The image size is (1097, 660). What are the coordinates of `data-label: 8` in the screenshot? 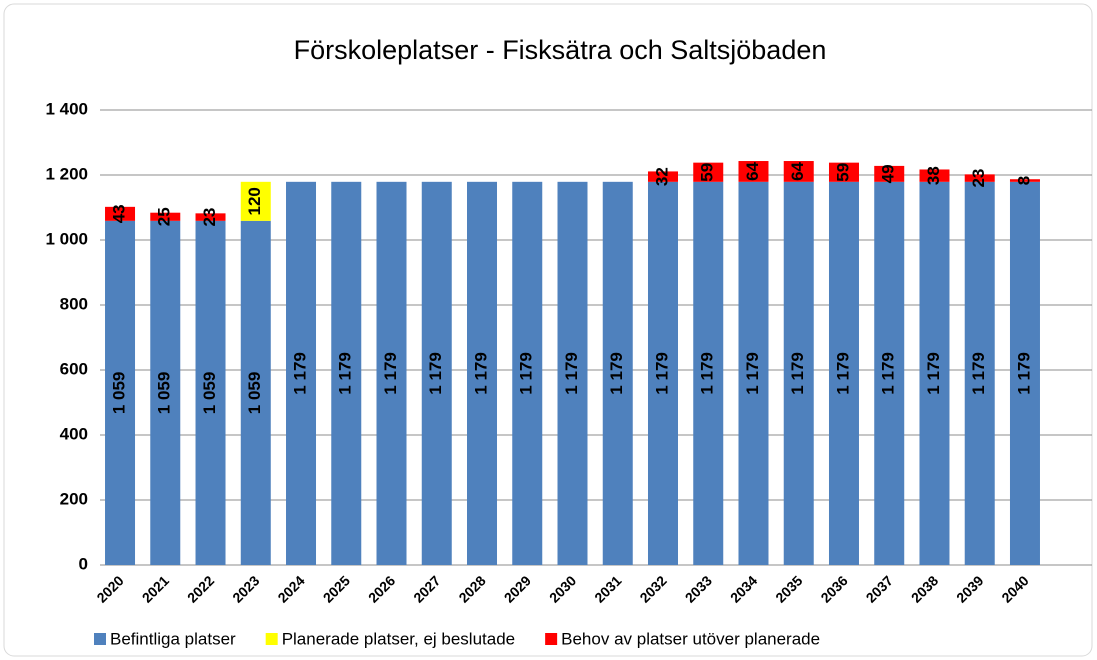 It's located at (1023, 180).